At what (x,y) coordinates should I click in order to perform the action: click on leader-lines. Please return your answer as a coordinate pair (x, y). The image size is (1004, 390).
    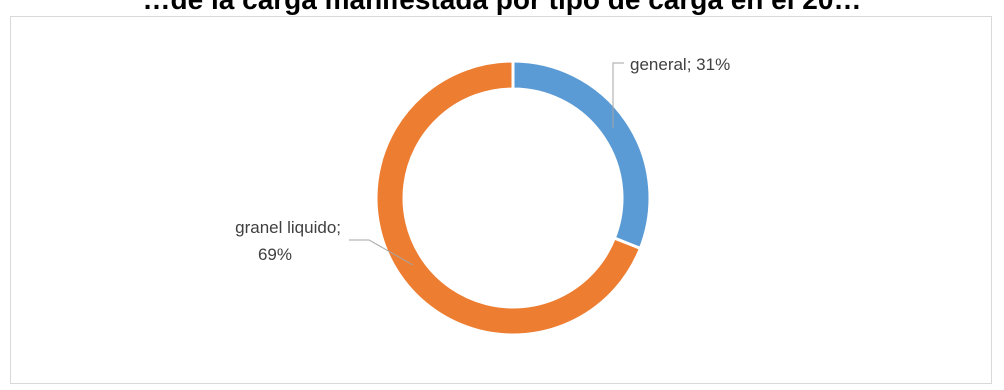
    Looking at the image, I should click on (486, 164).